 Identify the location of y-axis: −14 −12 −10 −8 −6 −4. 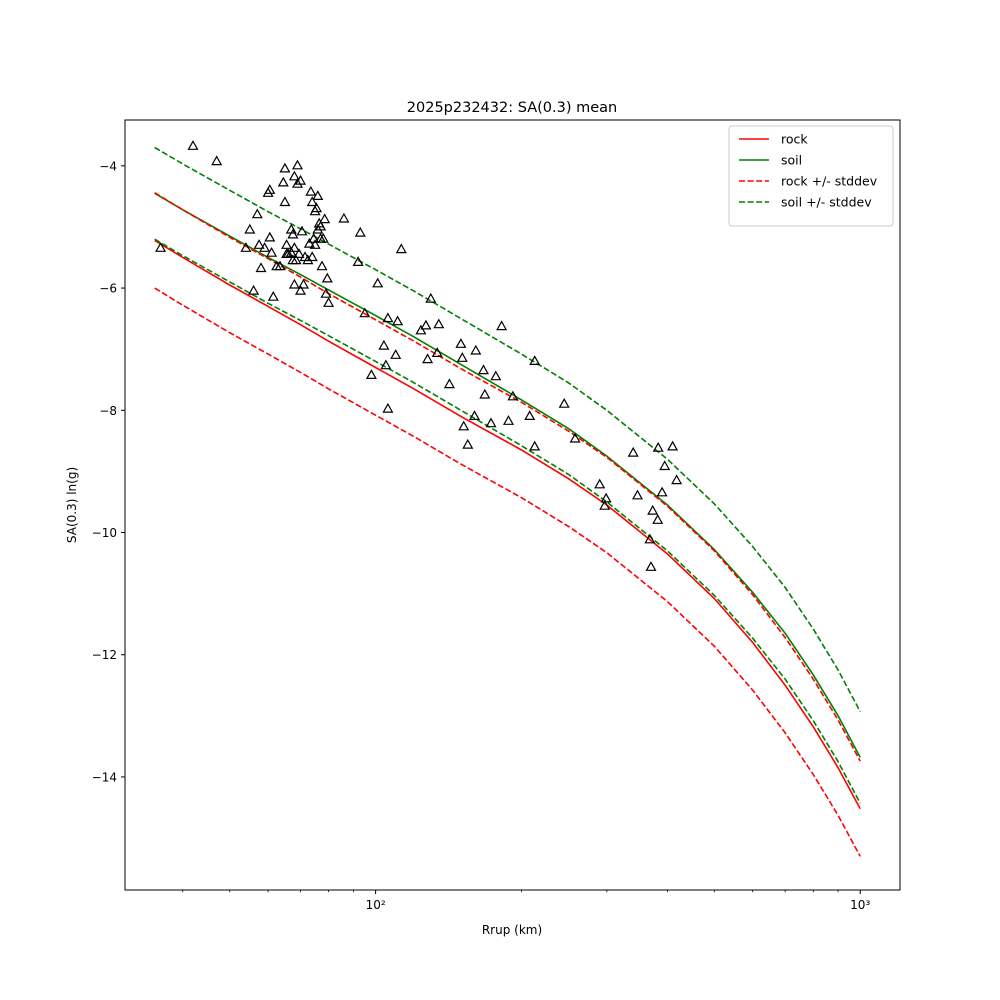
(108, 471).